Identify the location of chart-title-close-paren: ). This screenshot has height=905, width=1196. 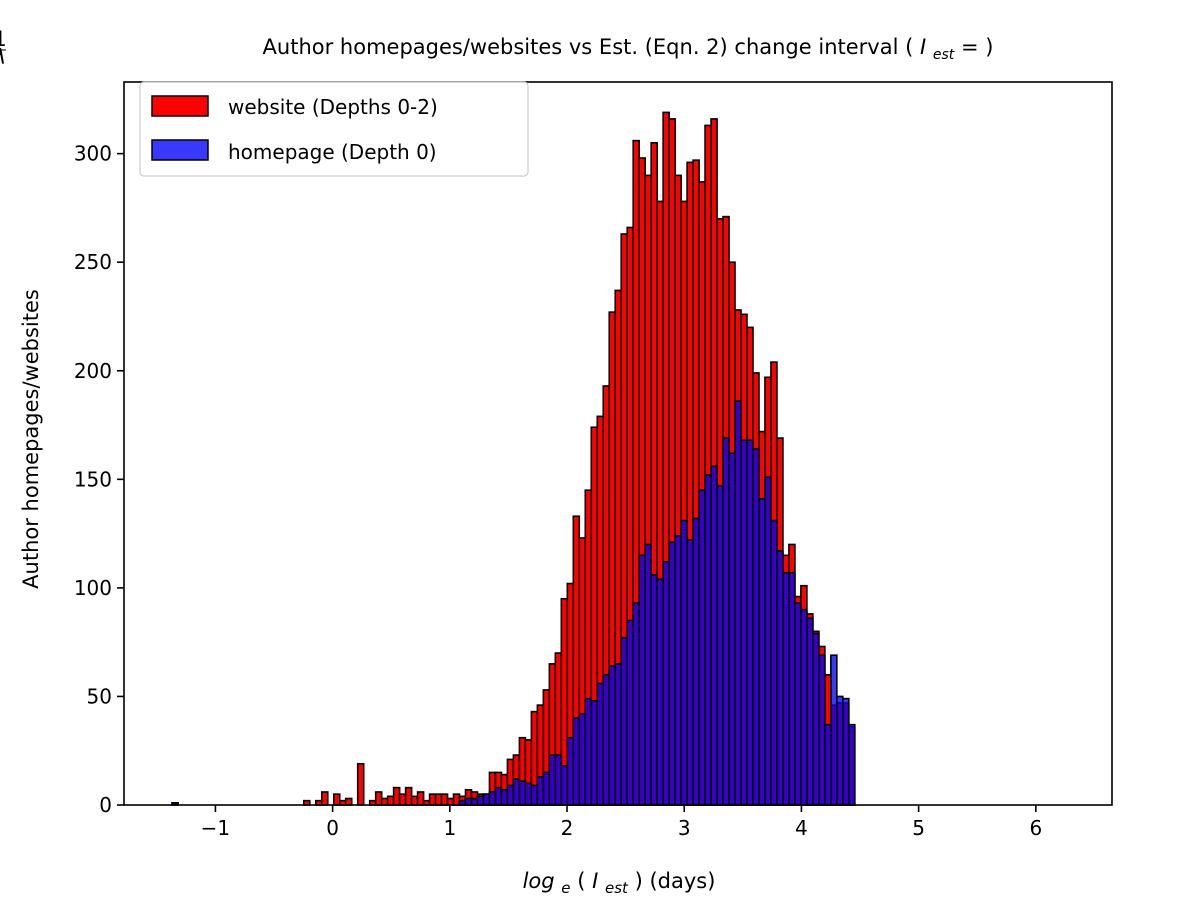
(989, 47).